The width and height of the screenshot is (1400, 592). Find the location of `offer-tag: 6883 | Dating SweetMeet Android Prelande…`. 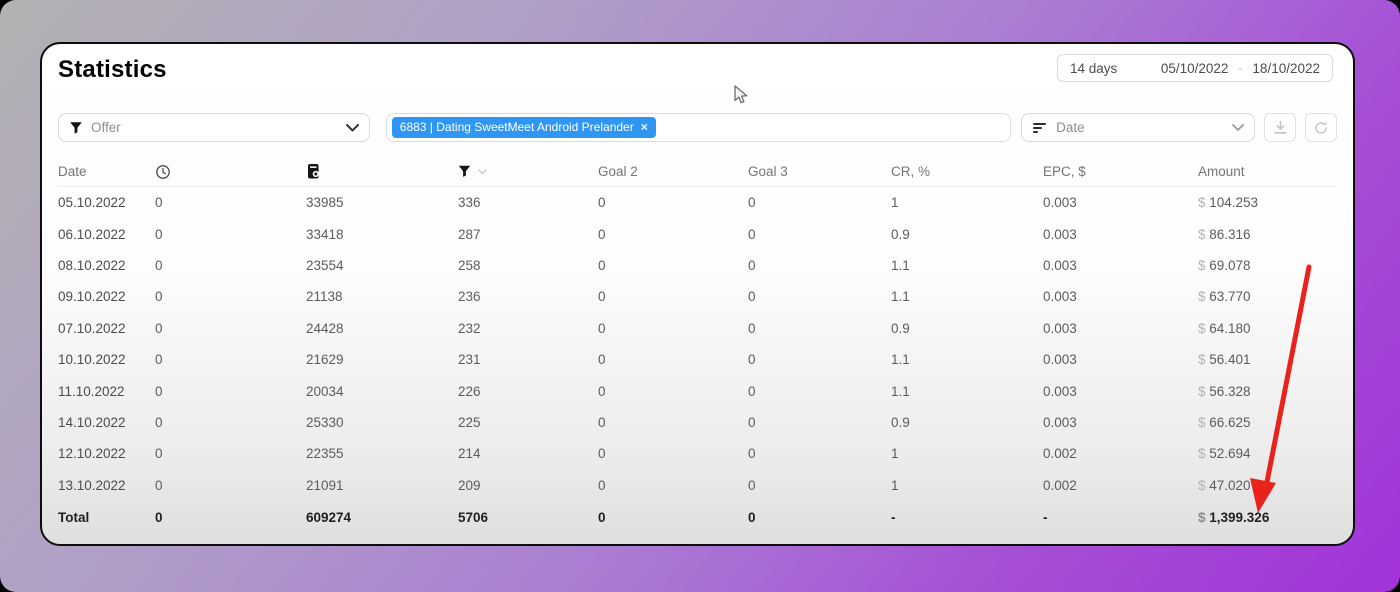

offer-tag: 6883 | Dating SweetMeet Android Prelande… is located at coordinates (523, 127).